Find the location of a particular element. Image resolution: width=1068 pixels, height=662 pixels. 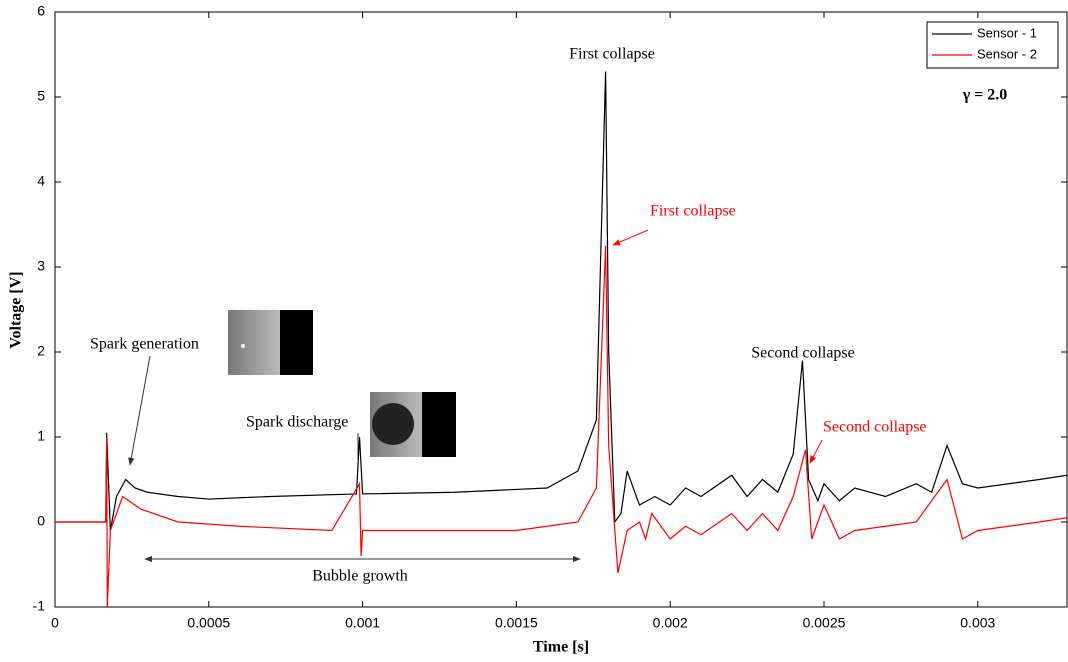

legend: Sensor - 1 Sensor - 2 is located at coordinates (992, 45).